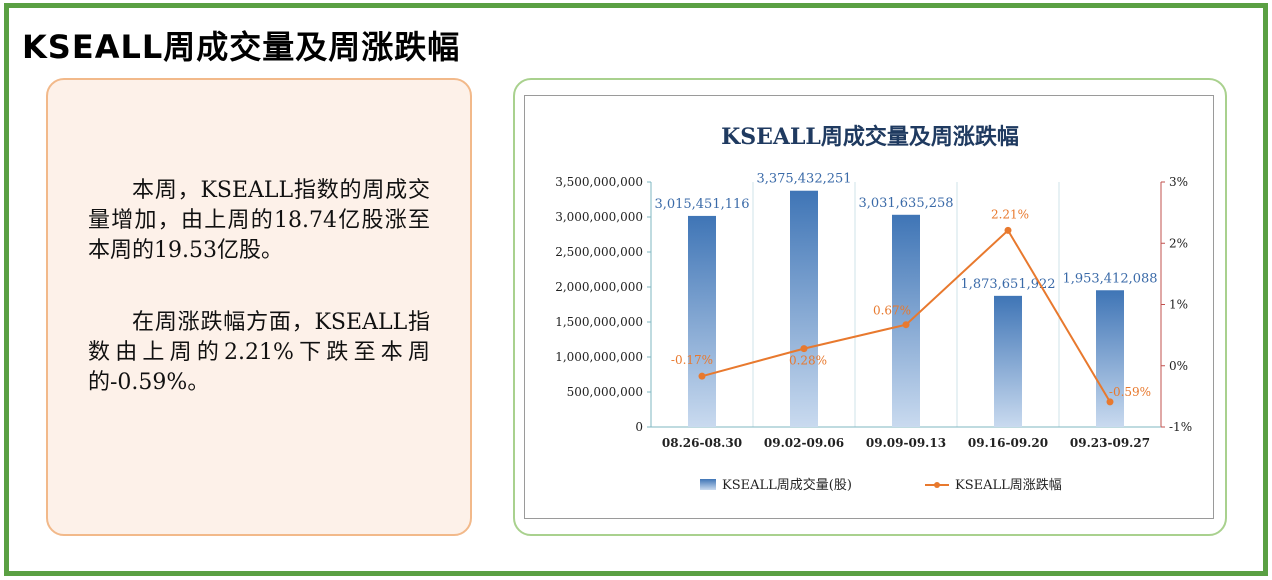  I want to click on right-axis-tick-label: -1%, so click(1180, 427).